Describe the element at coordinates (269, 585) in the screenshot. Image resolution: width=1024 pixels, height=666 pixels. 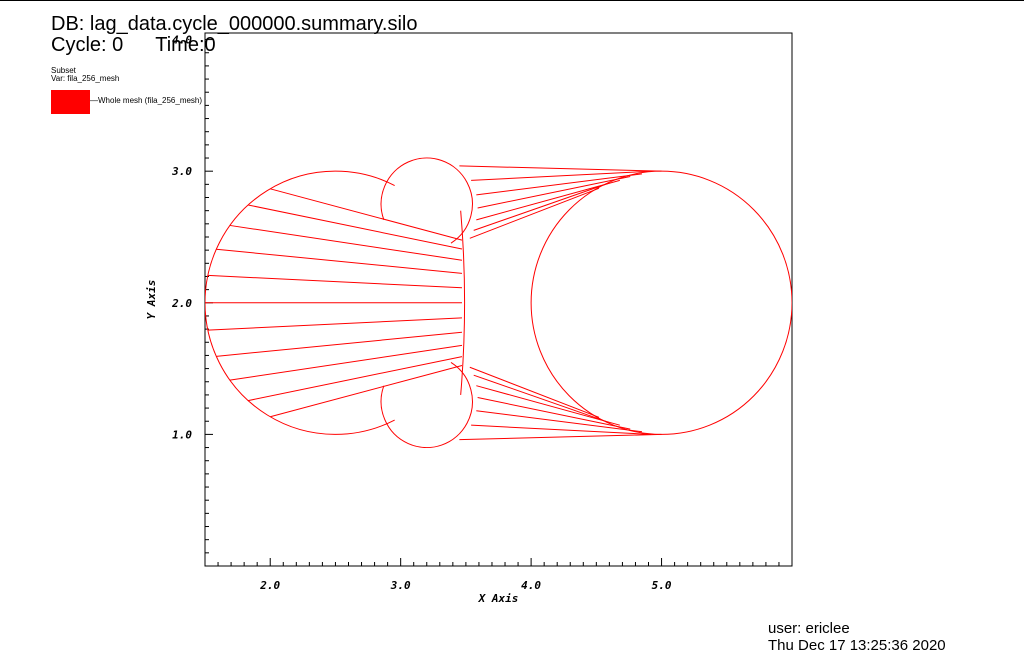
I see `x-tick-label: 2.0` at that location.